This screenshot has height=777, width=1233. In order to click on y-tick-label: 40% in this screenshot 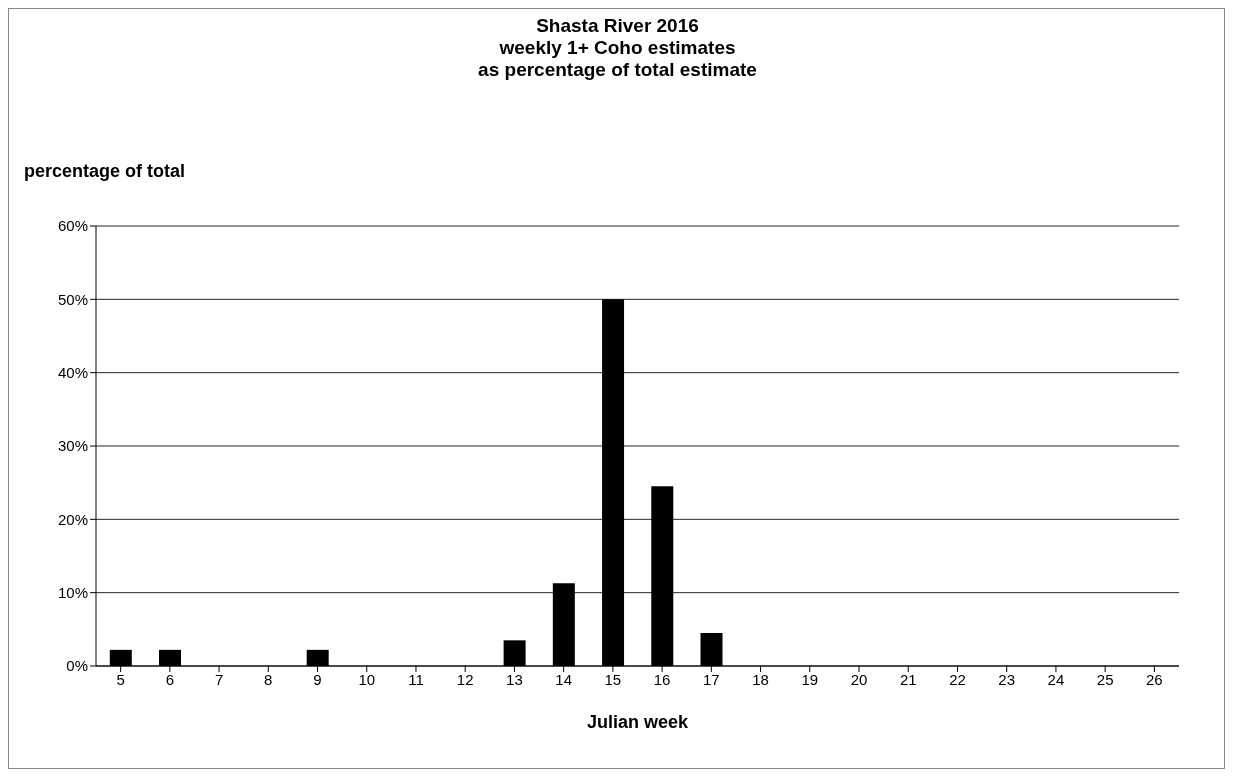, I will do `click(72, 372)`.